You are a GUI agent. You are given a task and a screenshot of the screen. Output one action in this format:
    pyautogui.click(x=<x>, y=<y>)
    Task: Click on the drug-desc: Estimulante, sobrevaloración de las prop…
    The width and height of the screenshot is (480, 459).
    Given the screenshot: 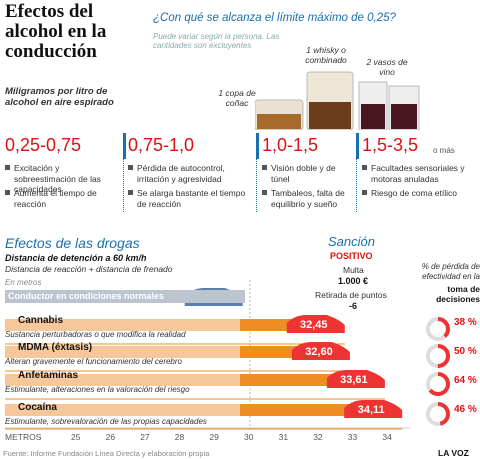 What is the action you would take?
    pyautogui.click(x=106, y=421)
    